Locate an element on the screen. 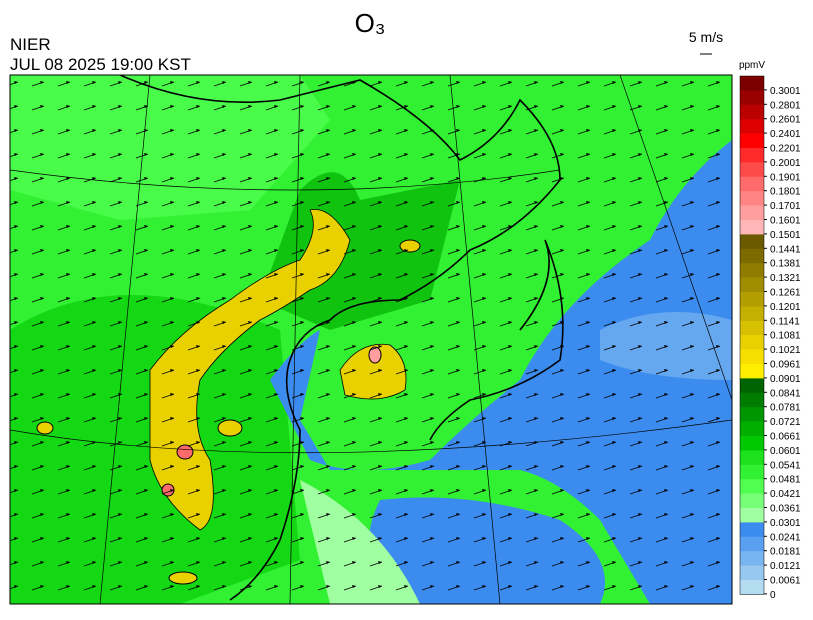 The image size is (813, 620). wind-scale: 5 m/s is located at coordinates (706, 37).